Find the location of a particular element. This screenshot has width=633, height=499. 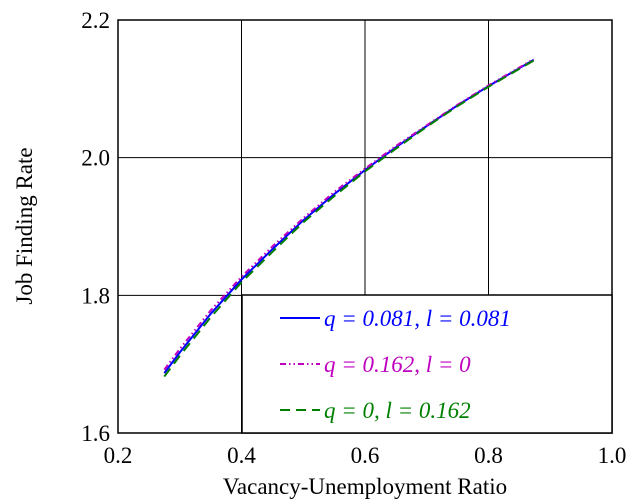

legend-label: q = 0, l = 0.162 is located at coordinates (397, 410).